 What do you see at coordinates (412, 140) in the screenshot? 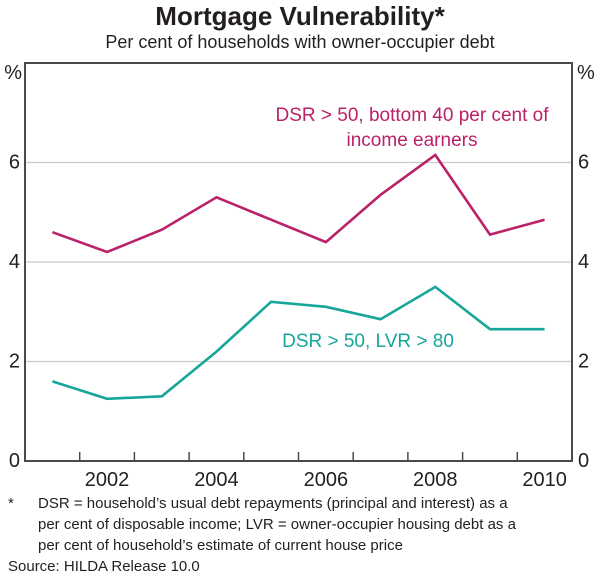
I see `series-label-line: income earners` at bounding box center [412, 140].